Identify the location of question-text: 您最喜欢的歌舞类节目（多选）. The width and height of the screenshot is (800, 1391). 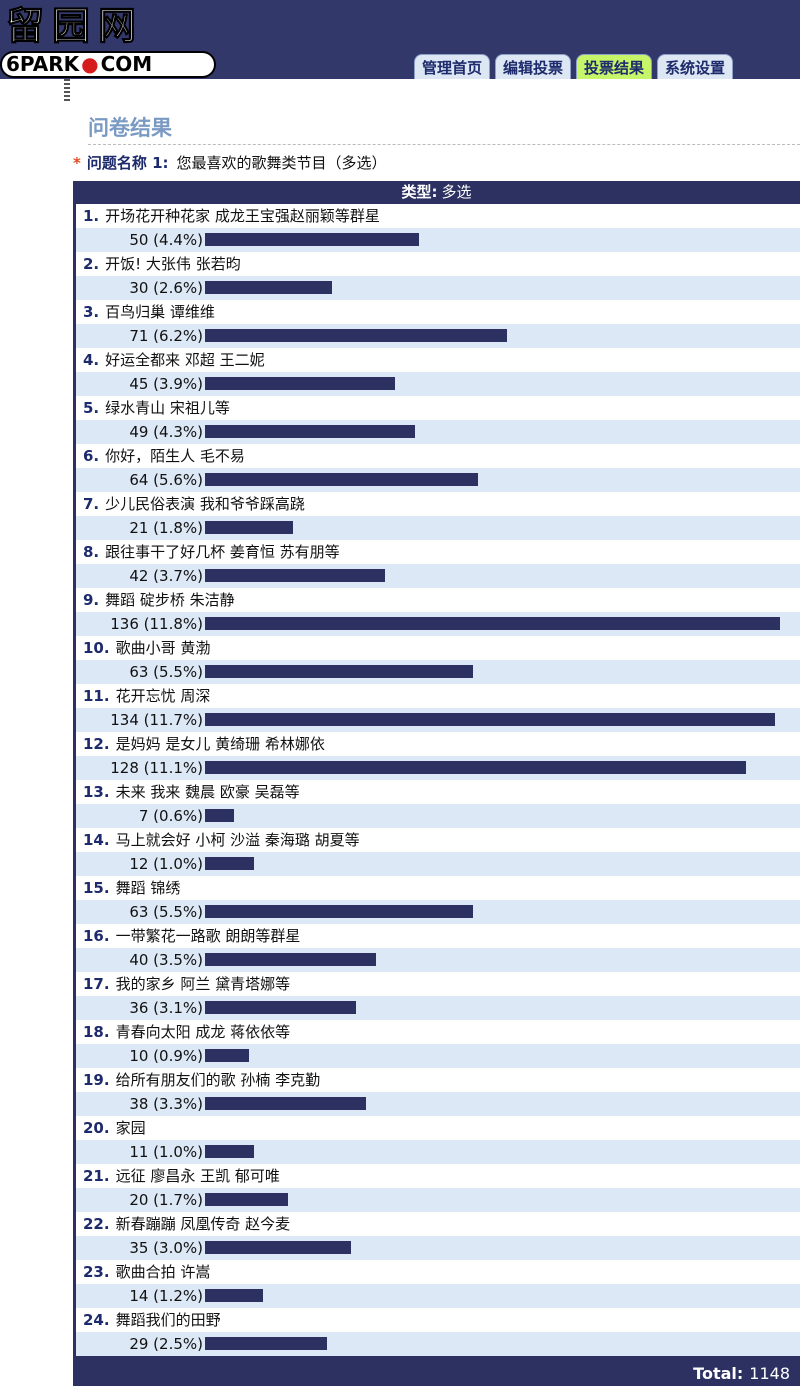
(281, 163).